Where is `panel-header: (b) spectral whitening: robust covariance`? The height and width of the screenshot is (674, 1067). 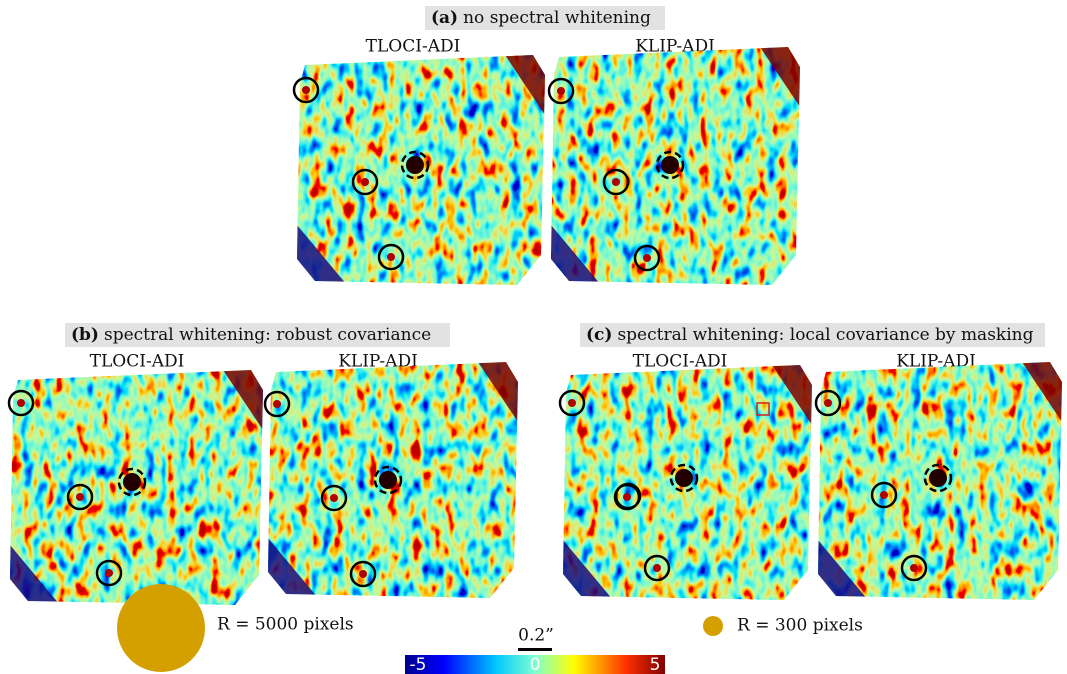
panel-header: (b) spectral whitening: robust covariance is located at coordinates (251, 335).